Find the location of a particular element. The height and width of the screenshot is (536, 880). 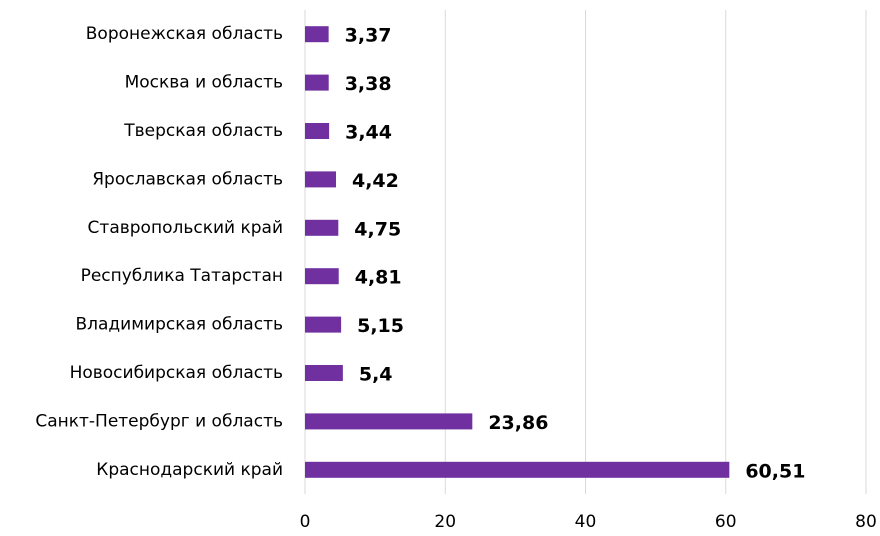

value-label: 23,86 is located at coordinates (518, 423).